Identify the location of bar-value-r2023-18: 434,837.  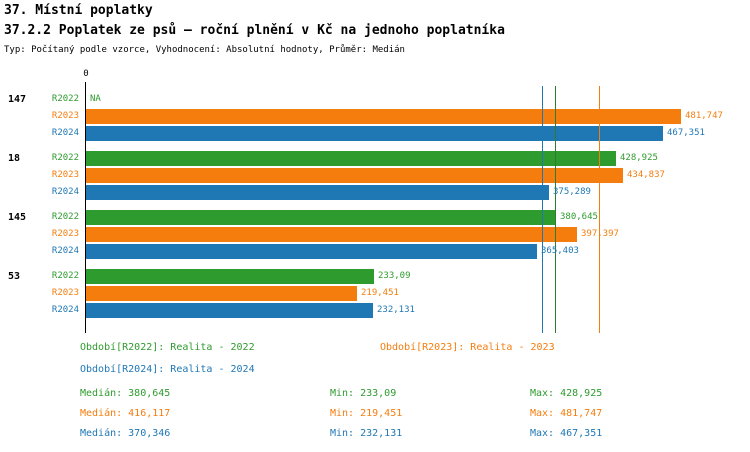
(646, 175).